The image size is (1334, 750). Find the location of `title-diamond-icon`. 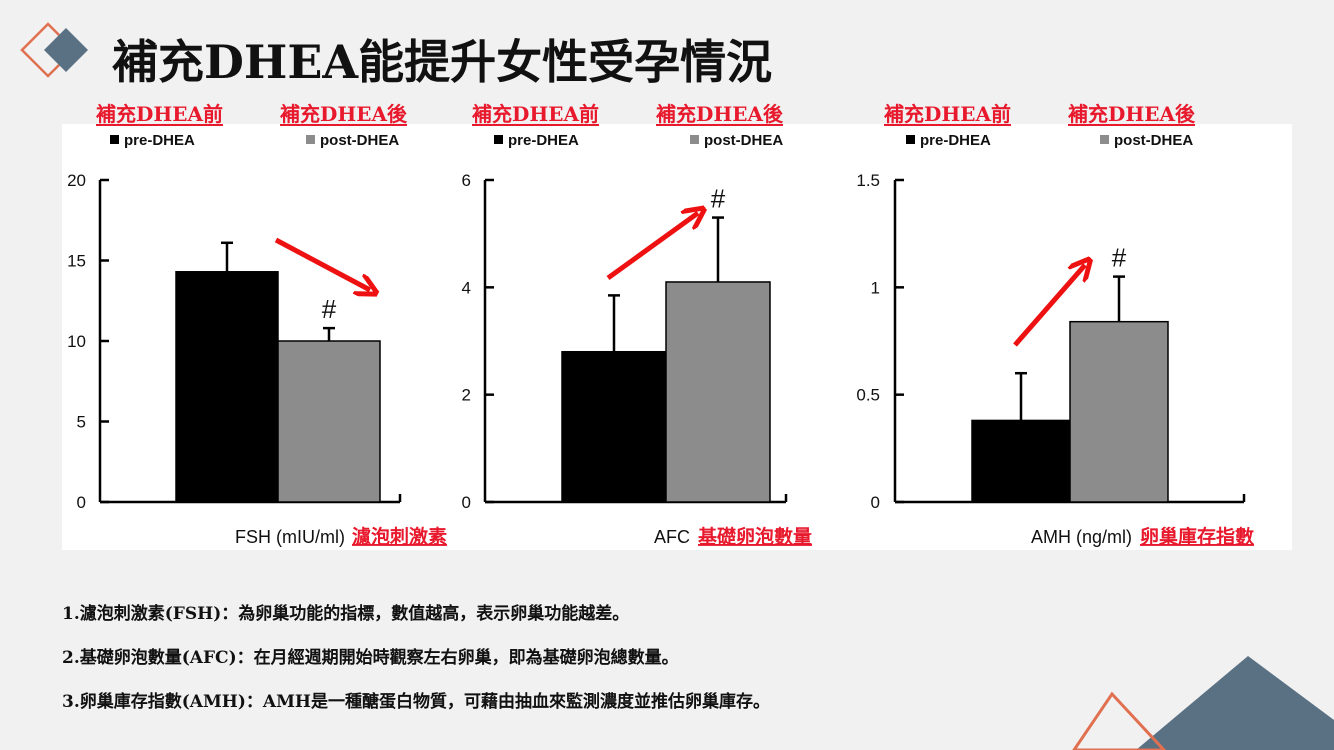

title-diamond-icon is located at coordinates (54, 50).